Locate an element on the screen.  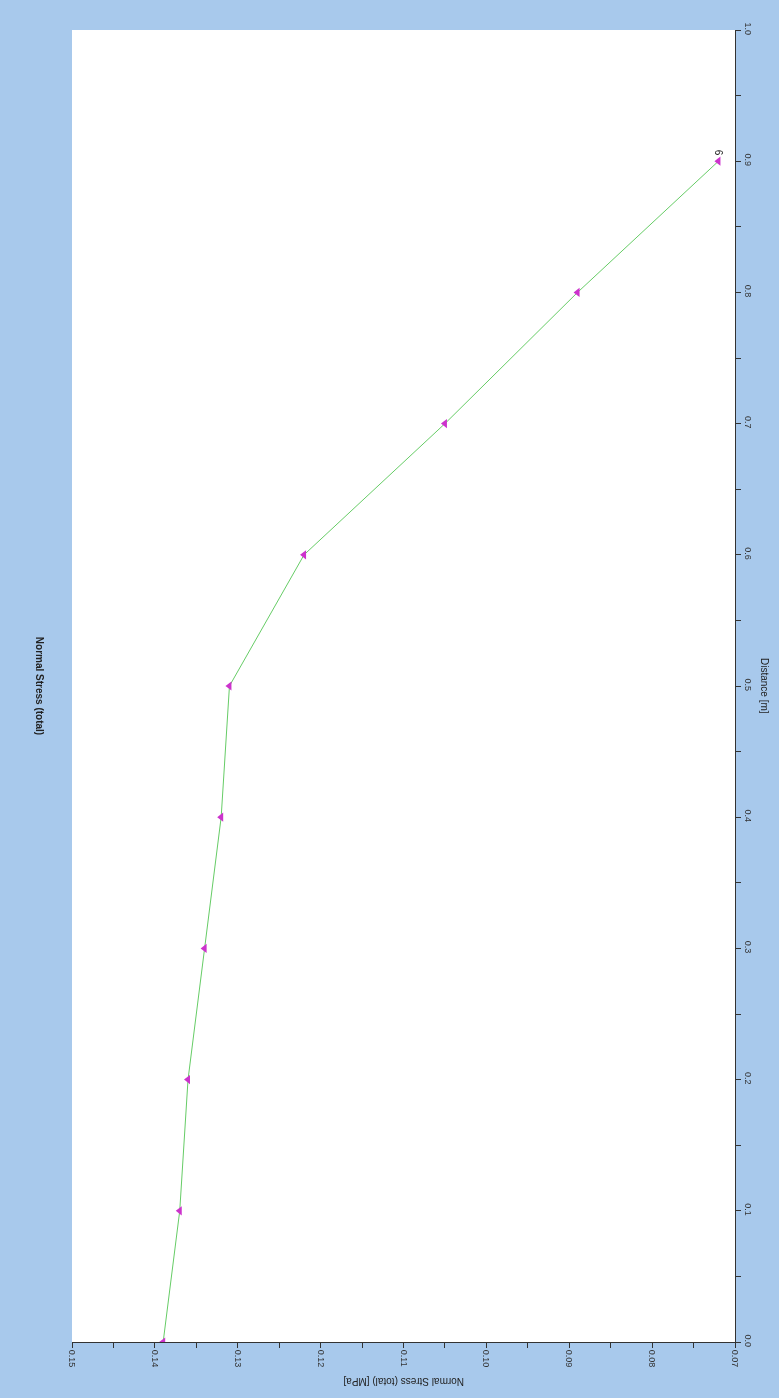
y-tick-label: 0.9 is located at coordinates (747, 160).